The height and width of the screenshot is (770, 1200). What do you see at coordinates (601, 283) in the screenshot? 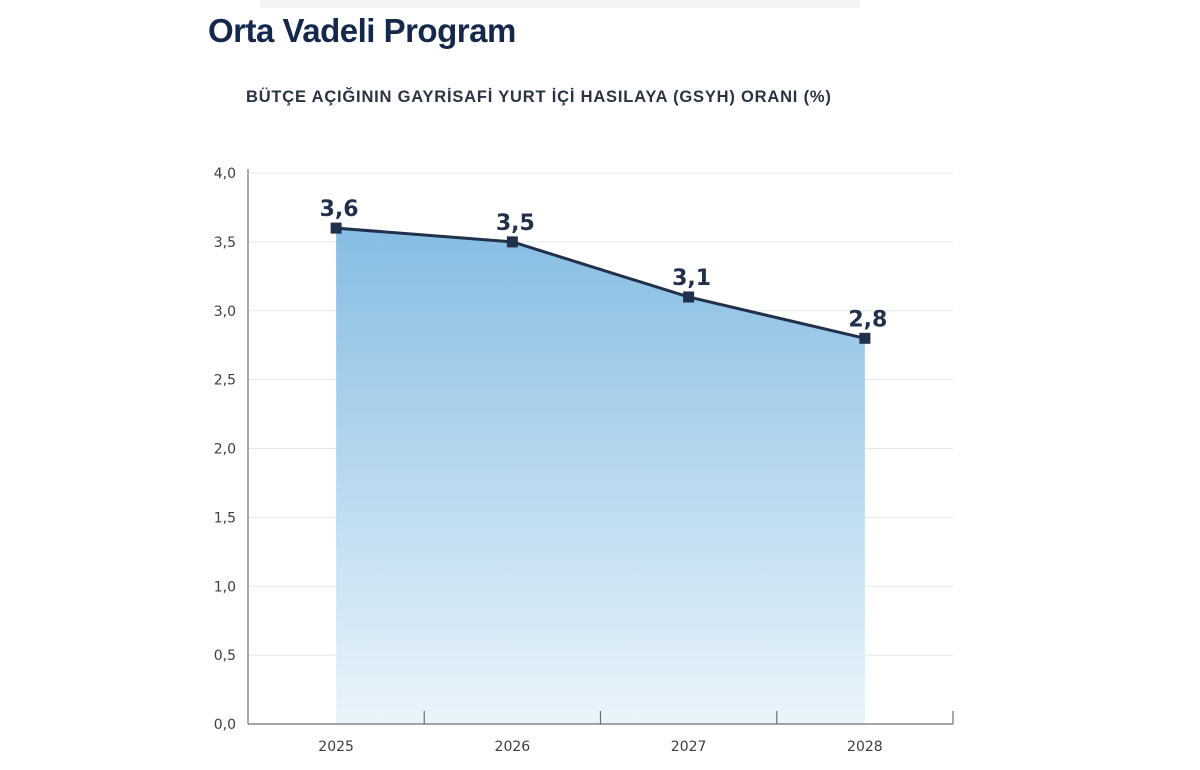
I see `series-line` at bounding box center [601, 283].